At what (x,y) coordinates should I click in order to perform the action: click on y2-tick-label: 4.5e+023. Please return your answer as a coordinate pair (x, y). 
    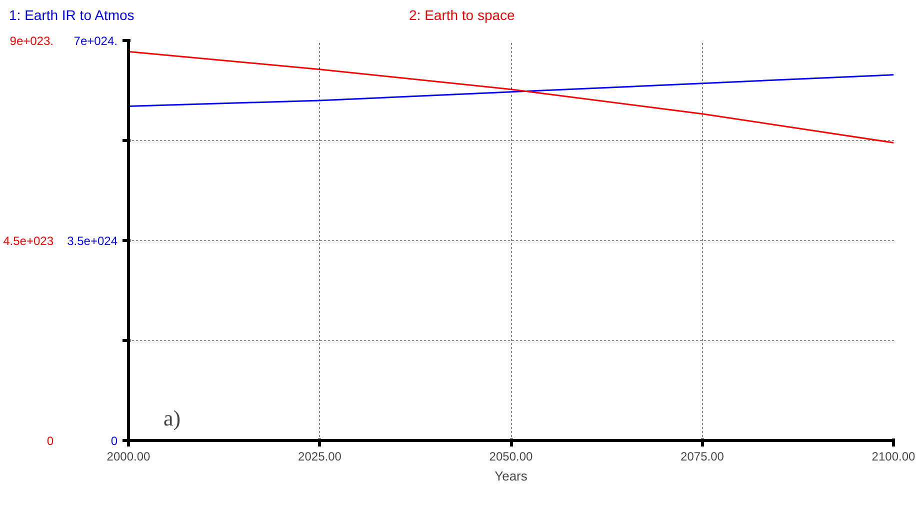
    Looking at the image, I should click on (28, 241).